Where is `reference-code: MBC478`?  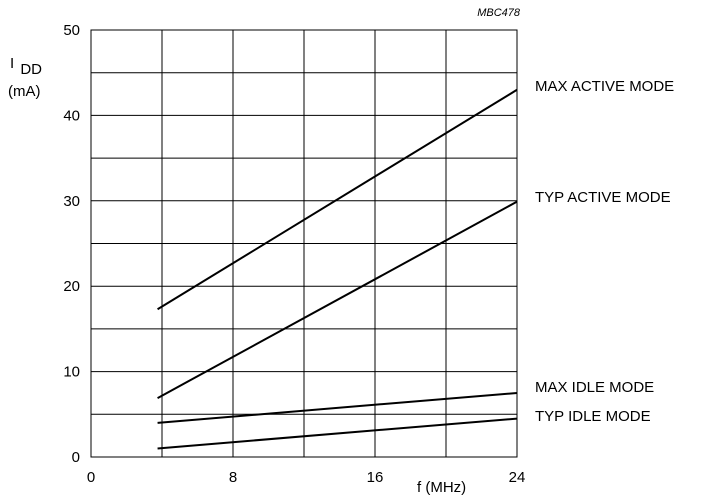
reference-code: MBC478 is located at coordinates (499, 13).